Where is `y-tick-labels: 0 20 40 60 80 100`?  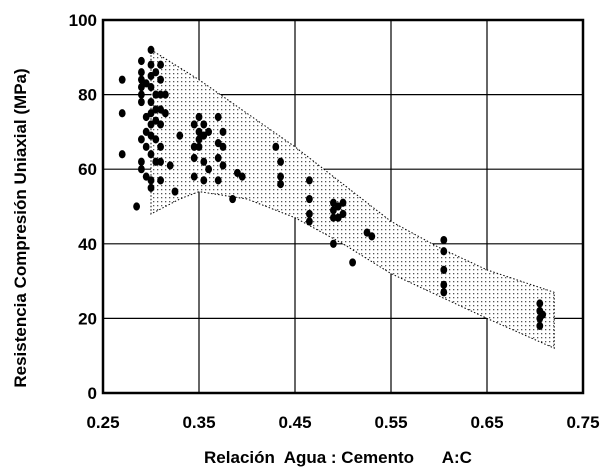
y-tick-labels: 0 20 40 60 80 100 is located at coordinates (83, 207).